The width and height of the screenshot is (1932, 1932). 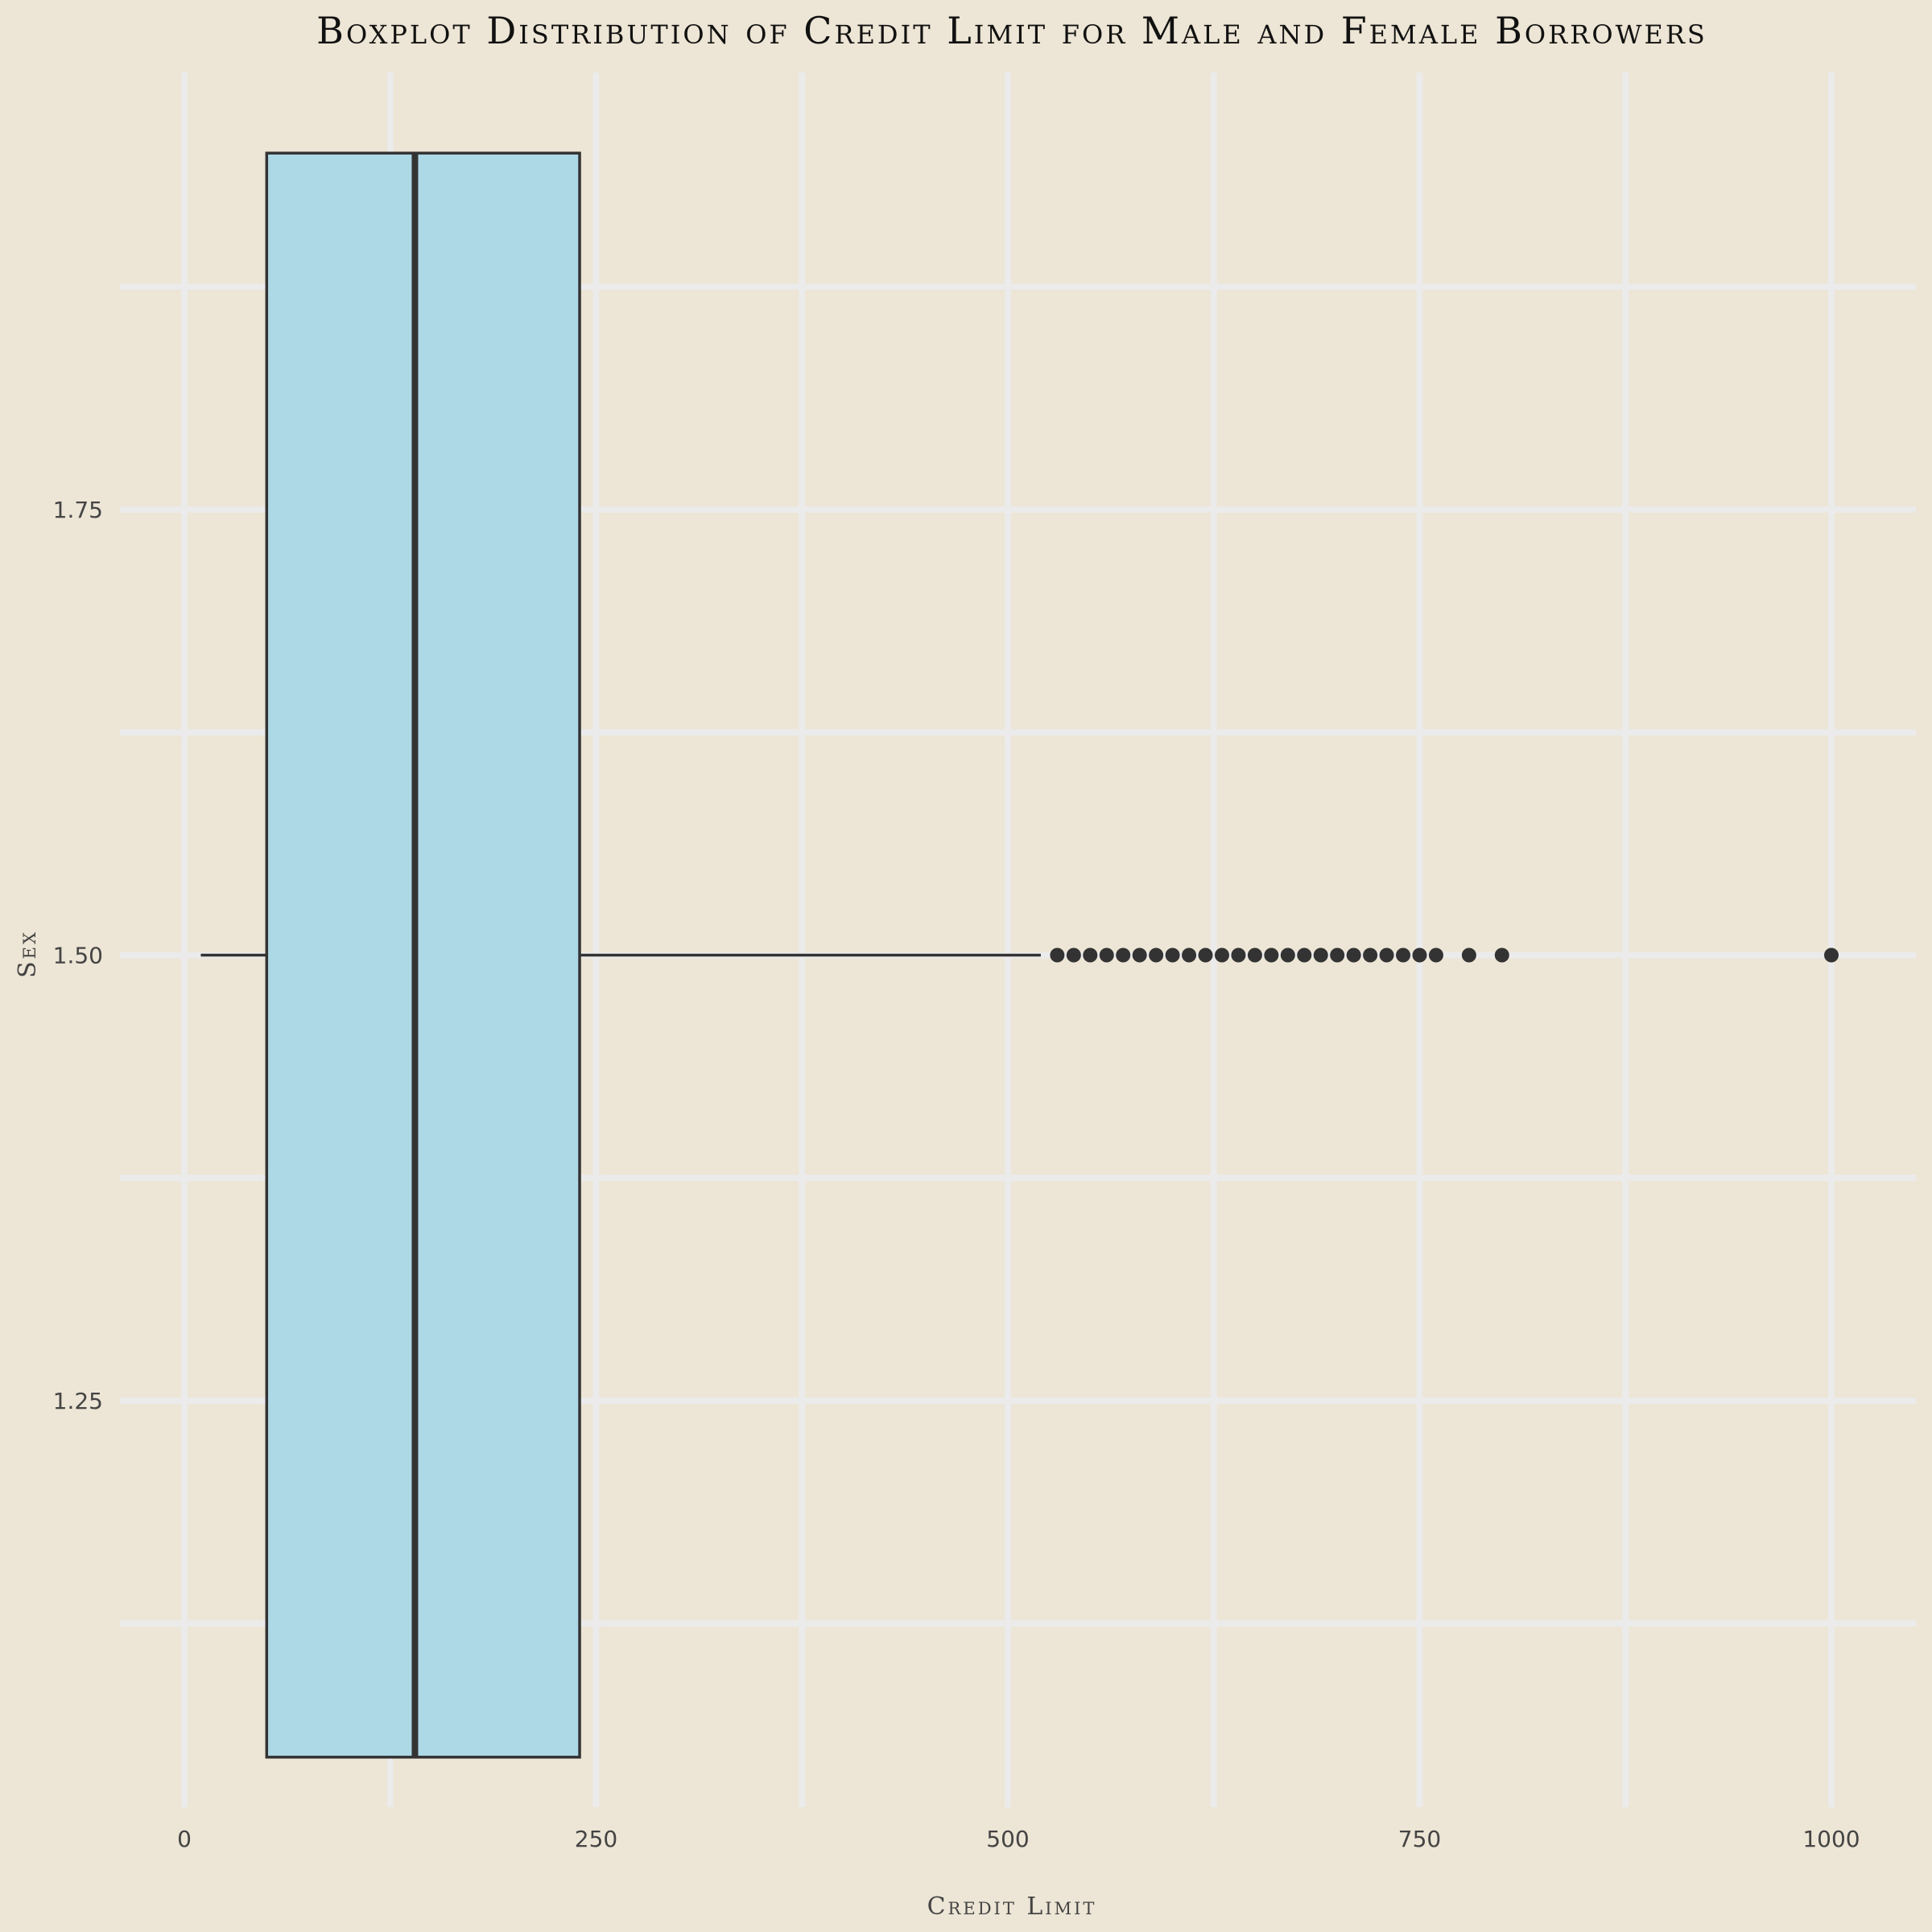 I want to click on x-tick-label: 500, so click(x=1007, y=1839).